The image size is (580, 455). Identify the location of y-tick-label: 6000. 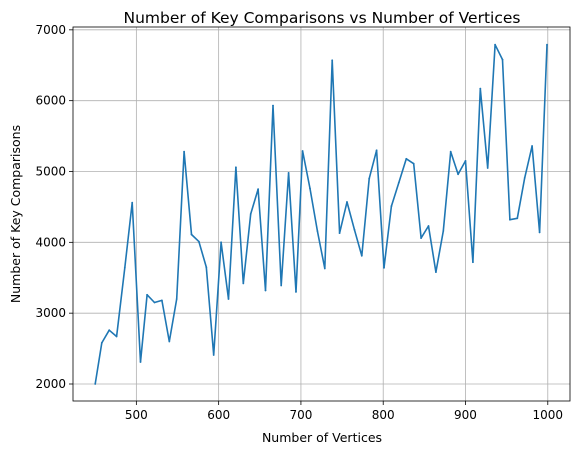
(50, 101).